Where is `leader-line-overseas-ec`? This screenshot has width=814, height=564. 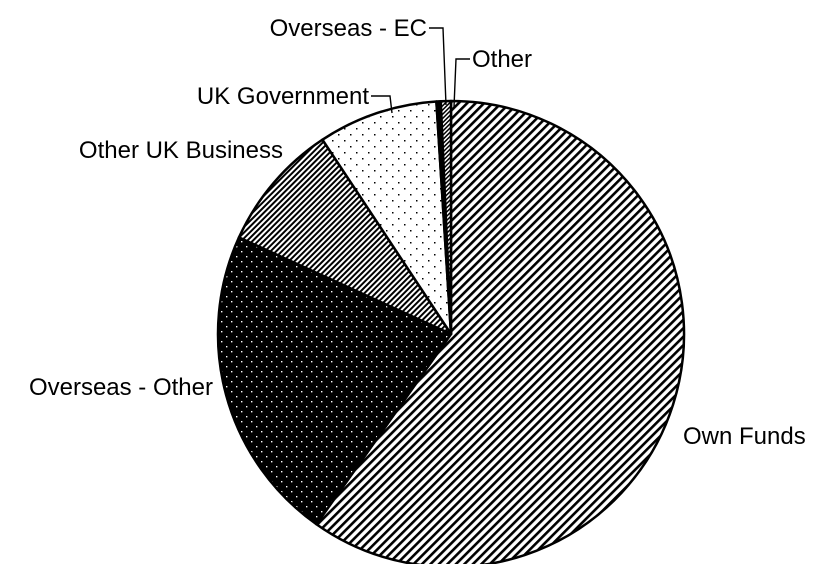 leader-line-overseas-ec is located at coordinates (438, 66).